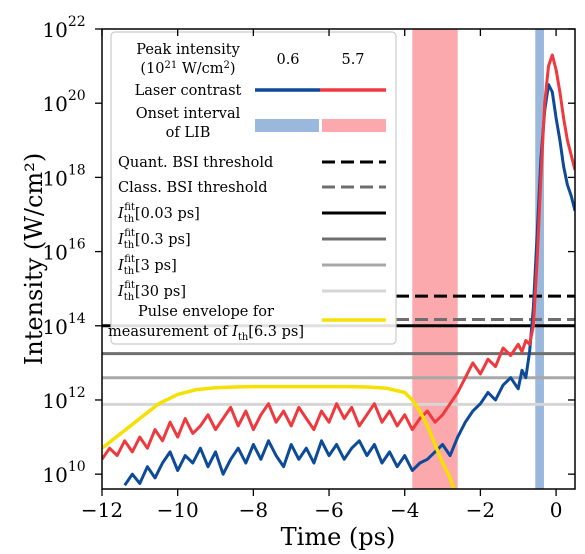 The width and height of the screenshot is (585, 554). What do you see at coordinates (287, 60) in the screenshot?
I see `legend-col-0.6: 0.6` at bounding box center [287, 60].